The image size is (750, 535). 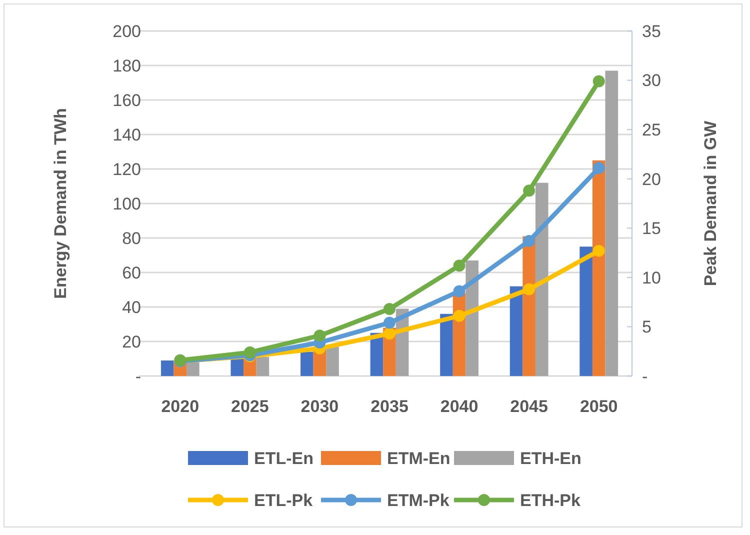 I want to click on legend-label: ETL-En, so click(x=284, y=458).